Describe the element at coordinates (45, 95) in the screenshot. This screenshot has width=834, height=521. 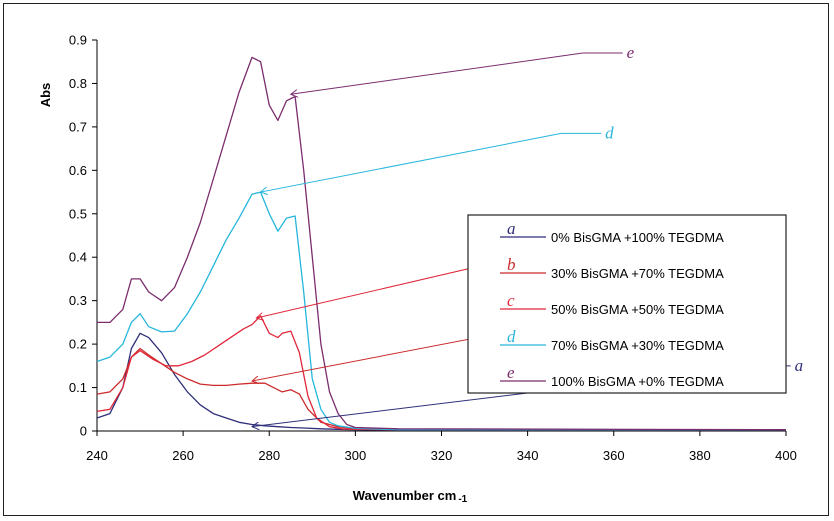
I see `y-axis-title: Abs` at that location.